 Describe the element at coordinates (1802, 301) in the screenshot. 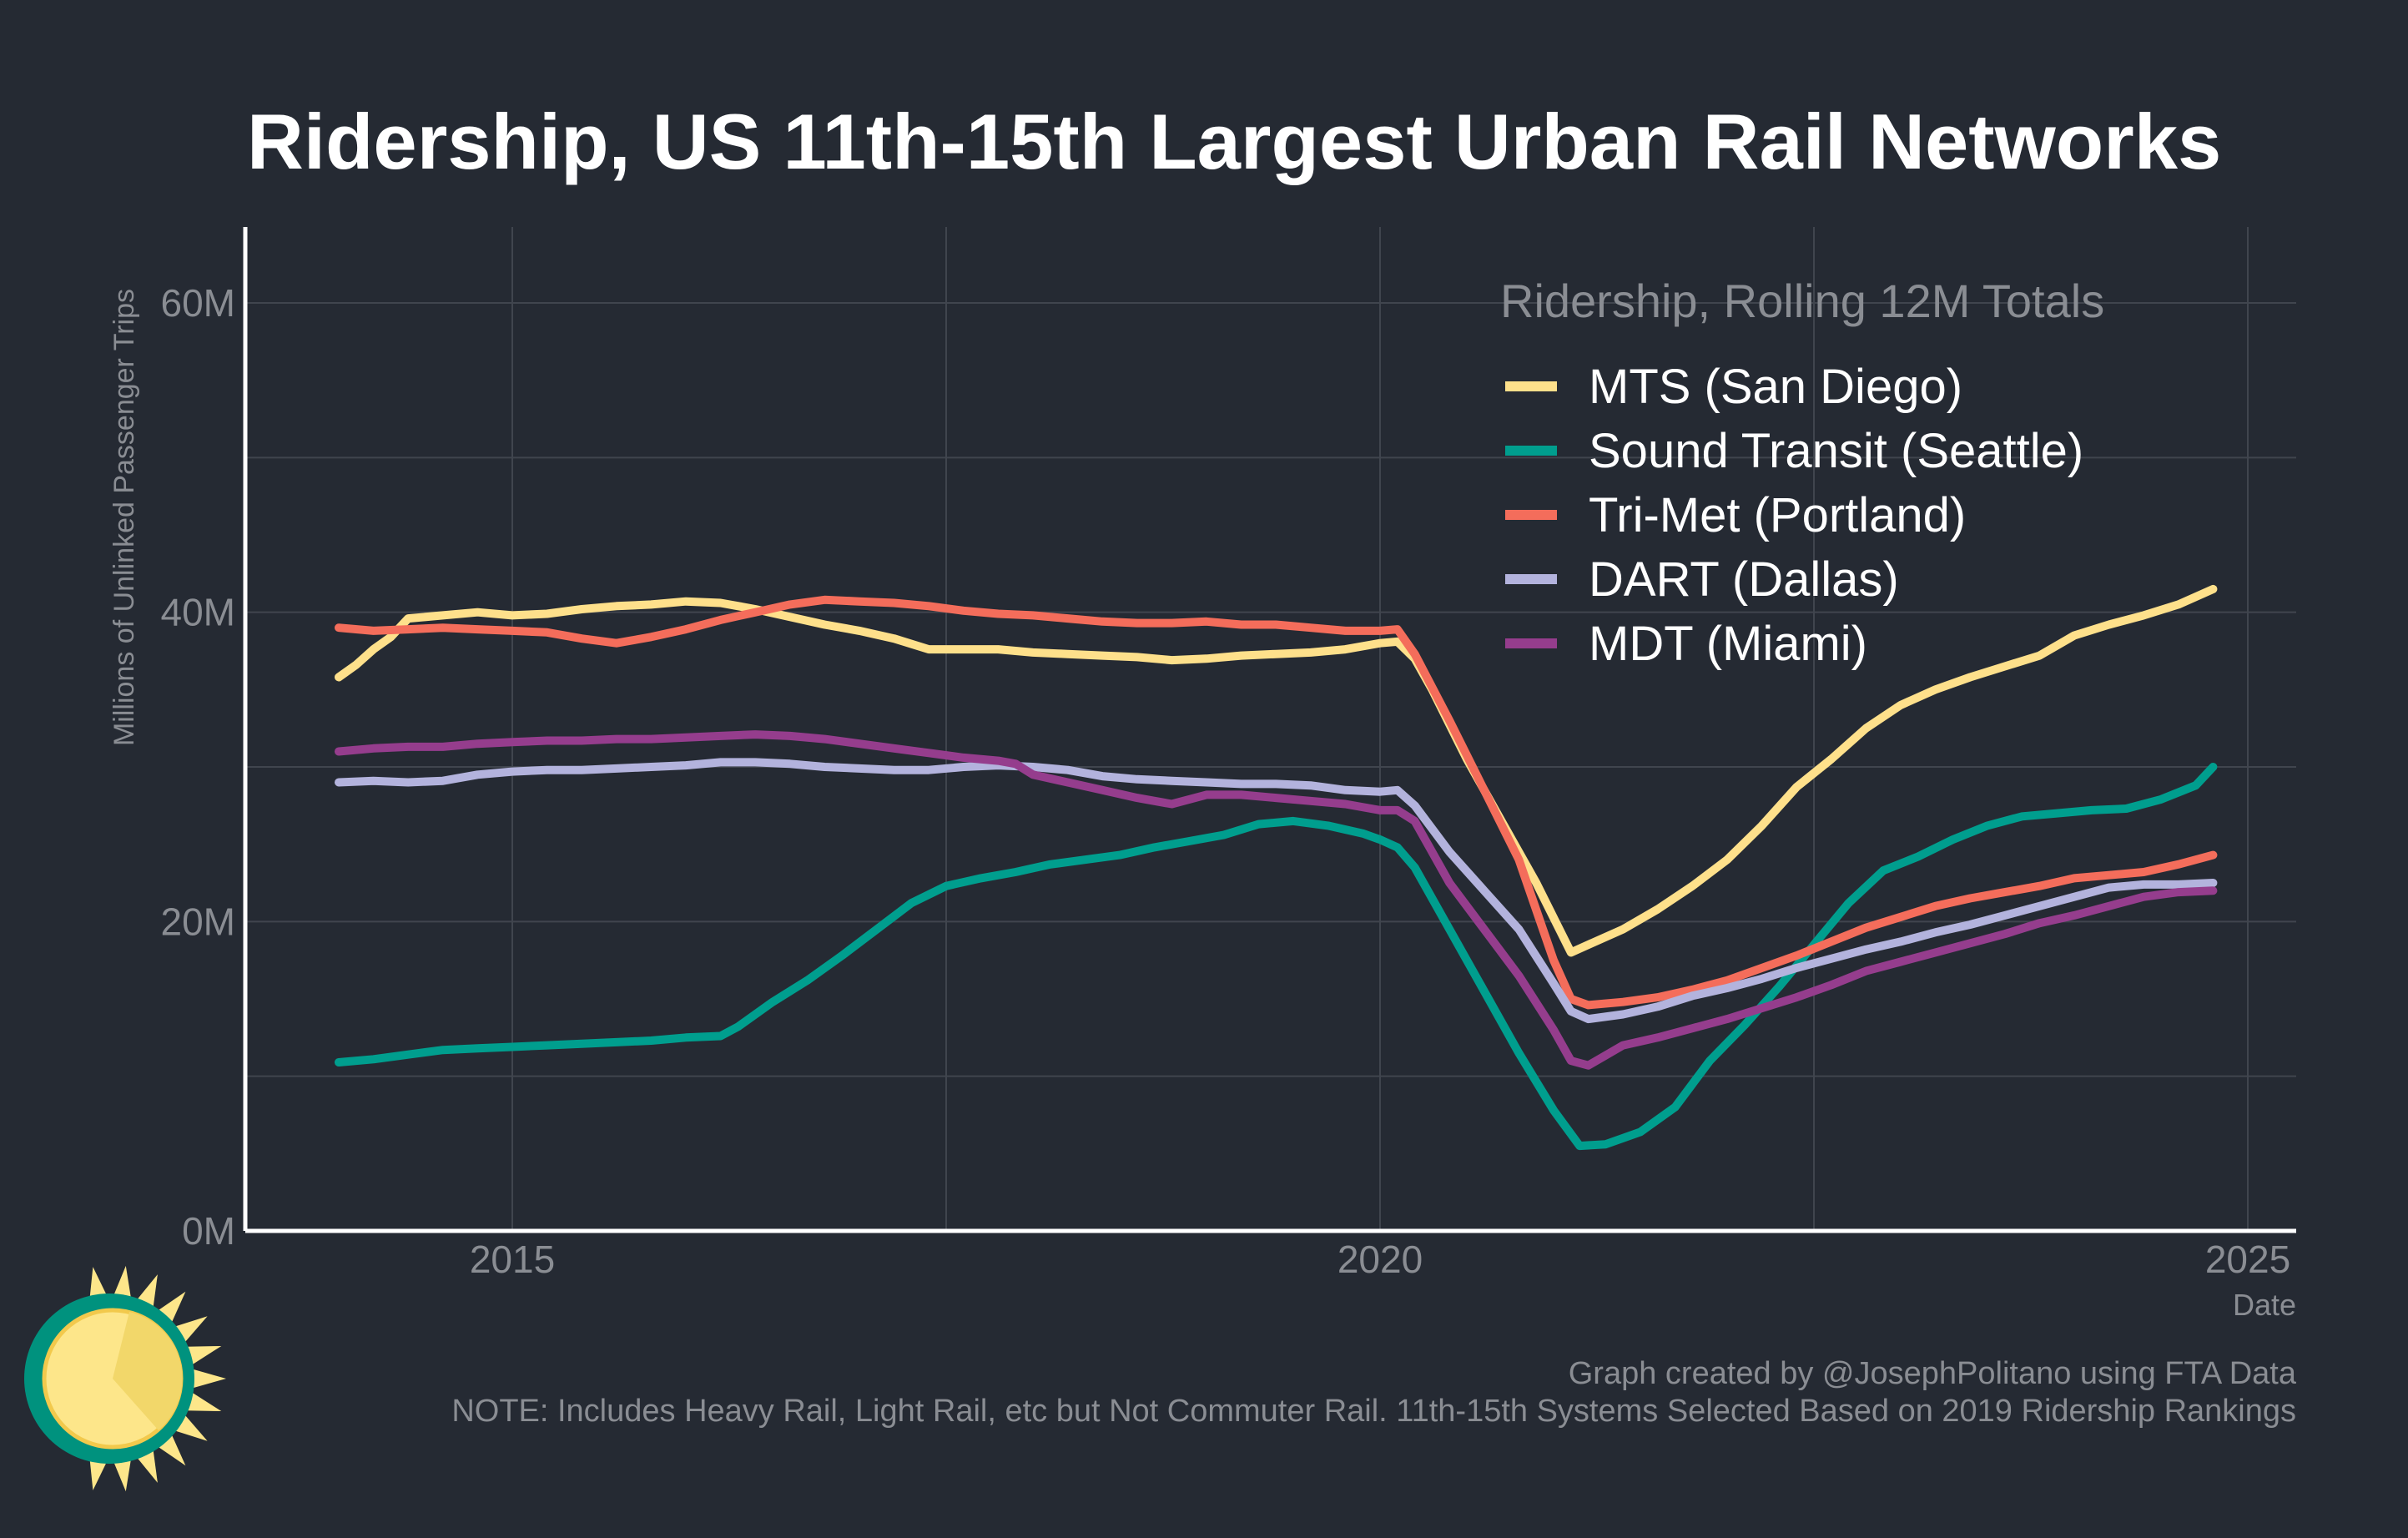

I see `legend-title: Ridership, Rolling 12M Totals` at that location.